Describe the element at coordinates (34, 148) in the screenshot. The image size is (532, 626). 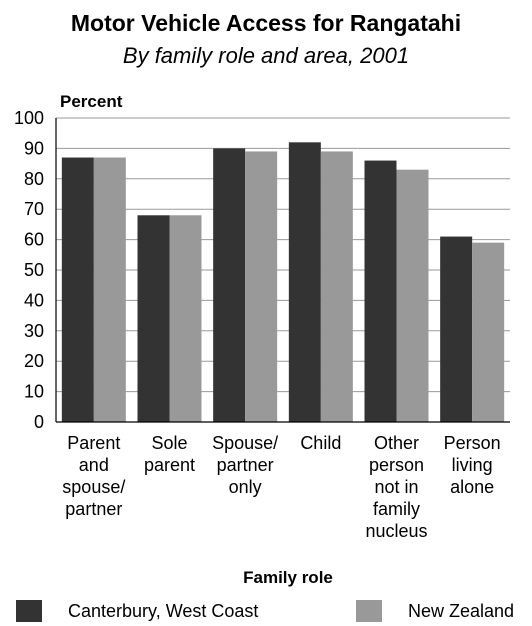
I see `y-tick-label: 90` at that location.